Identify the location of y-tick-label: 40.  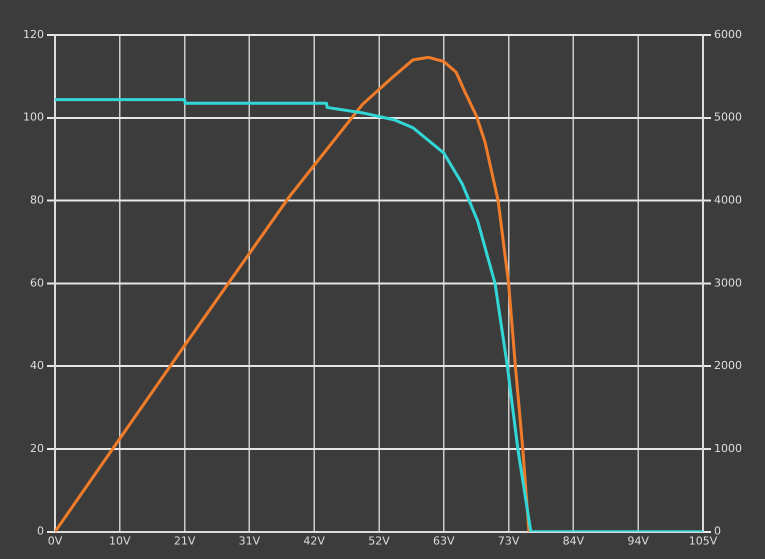
(37, 365).